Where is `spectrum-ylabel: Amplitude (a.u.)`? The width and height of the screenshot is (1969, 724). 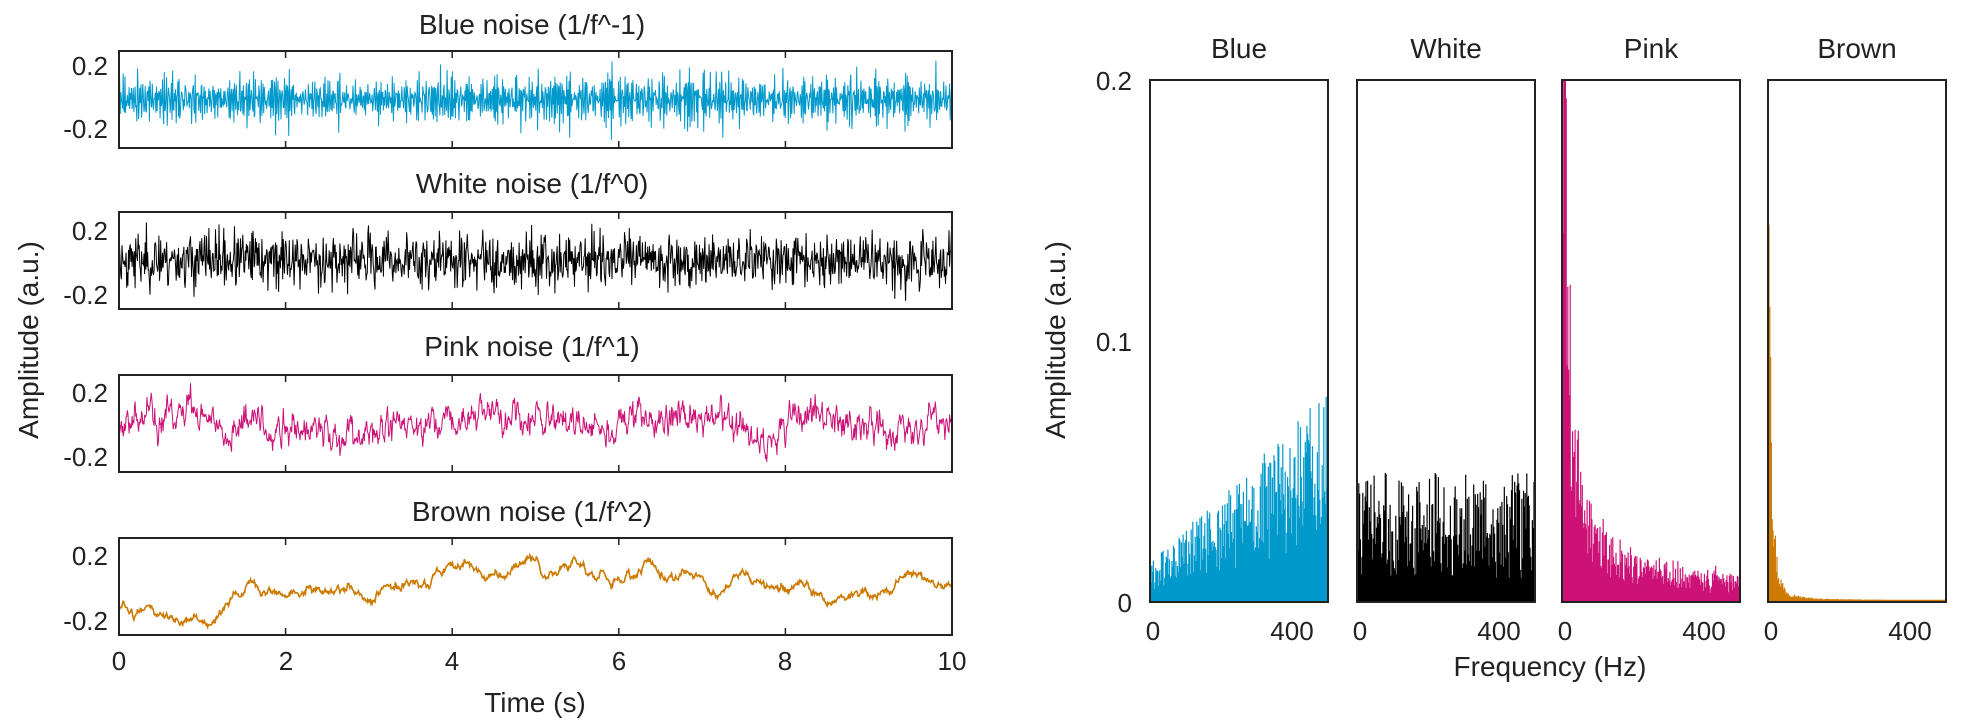 spectrum-ylabel: Amplitude (a.u.) is located at coordinates (1055, 340).